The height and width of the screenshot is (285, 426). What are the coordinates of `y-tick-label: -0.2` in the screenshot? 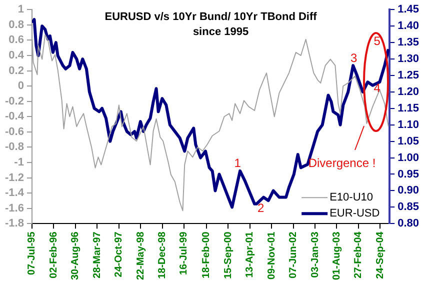 It's located at (14, 101).